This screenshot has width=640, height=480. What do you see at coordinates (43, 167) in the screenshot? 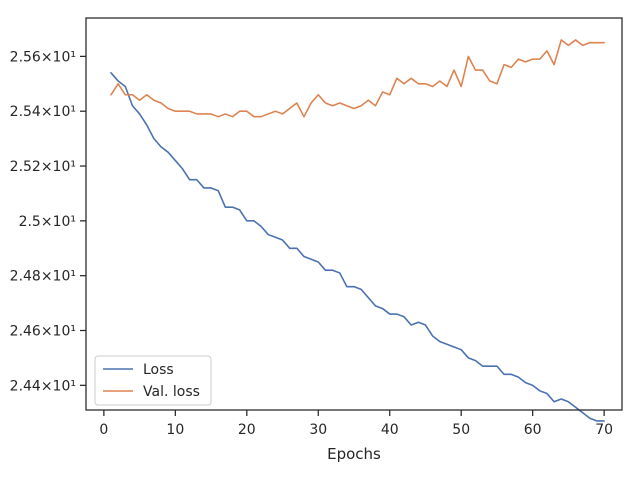
I see `y-tick-label: 2.52×10¹` at bounding box center [43, 167].